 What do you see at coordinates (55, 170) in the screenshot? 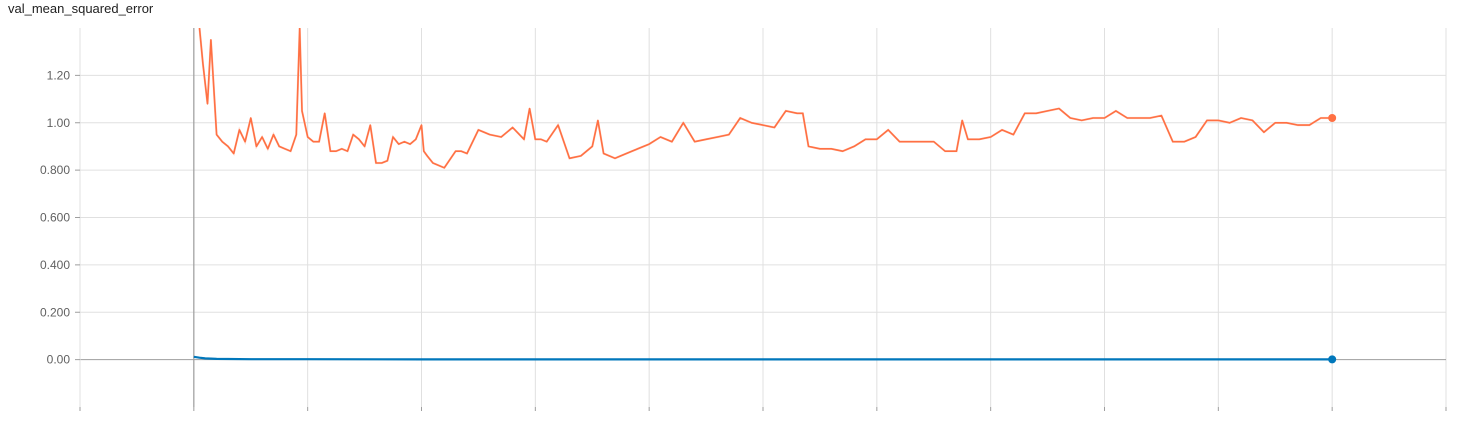
I see `y-tick-label: 0.800` at bounding box center [55, 170].